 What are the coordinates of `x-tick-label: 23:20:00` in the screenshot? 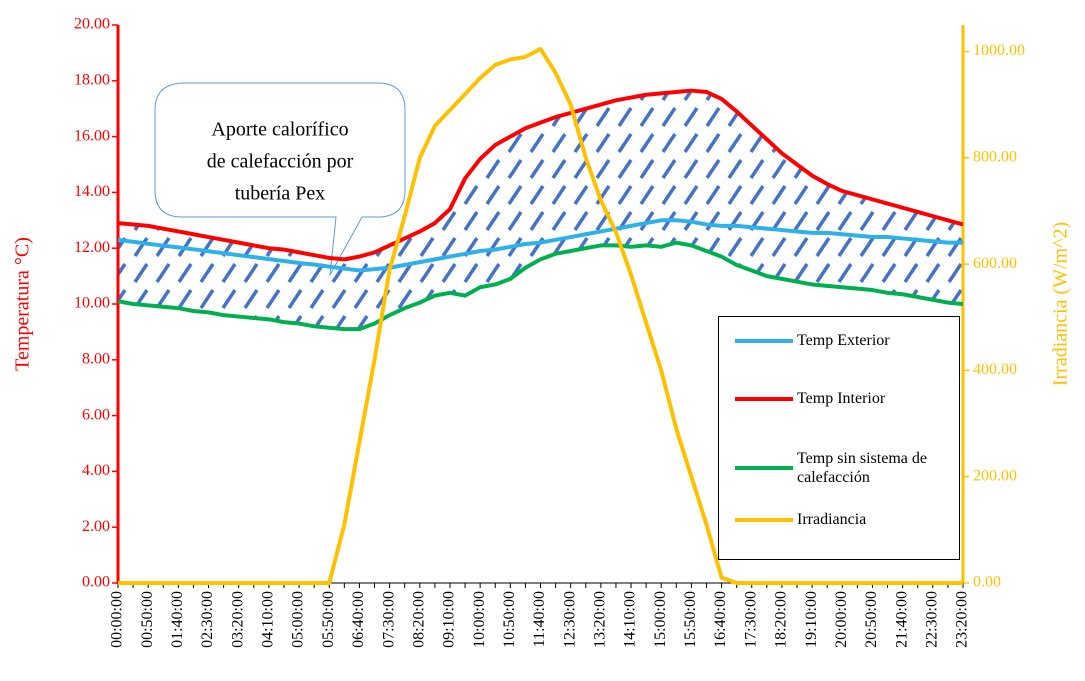 It's located at (962, 619).